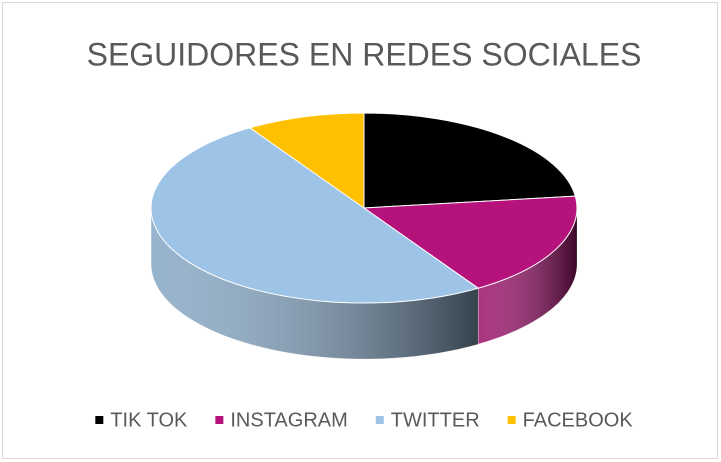  Describe the element at coordinates (149, 420) in the screenshot. I see `legend-label: TIK TOK` at that location.